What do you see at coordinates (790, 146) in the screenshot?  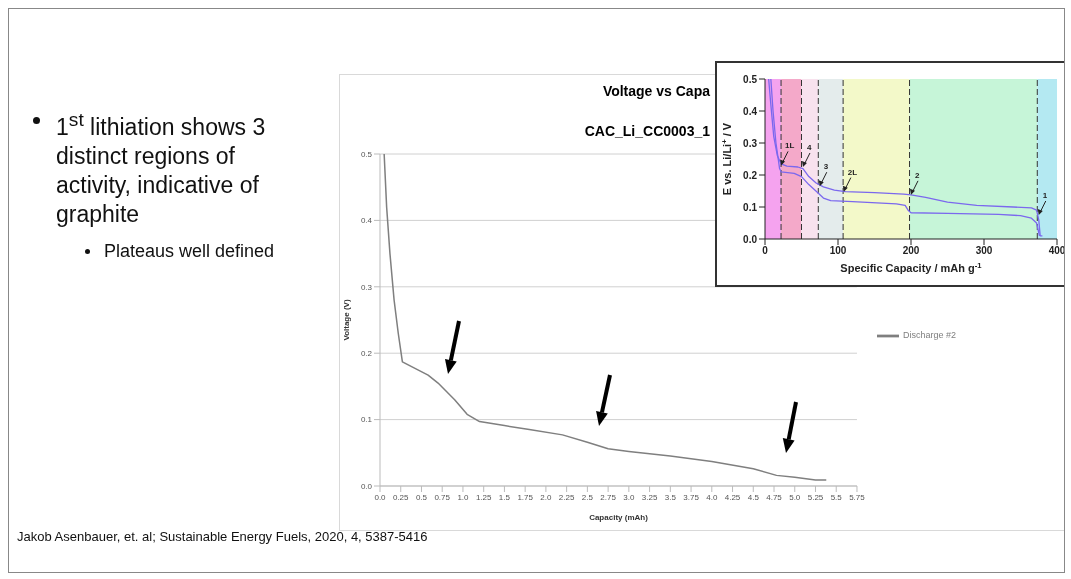 I see `annotation: 1L` at bounding box center [790, 146].